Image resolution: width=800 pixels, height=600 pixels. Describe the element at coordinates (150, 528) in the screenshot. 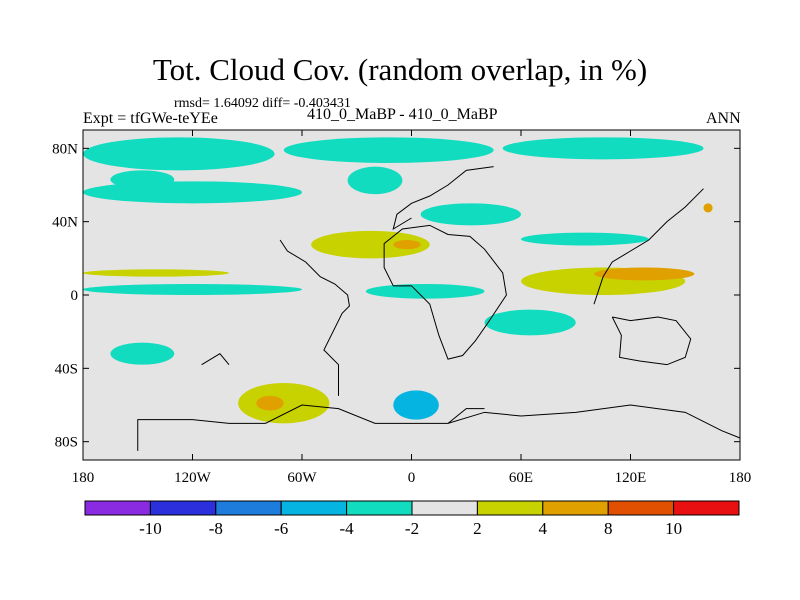

I see `colorbar-label: -10` at that location.